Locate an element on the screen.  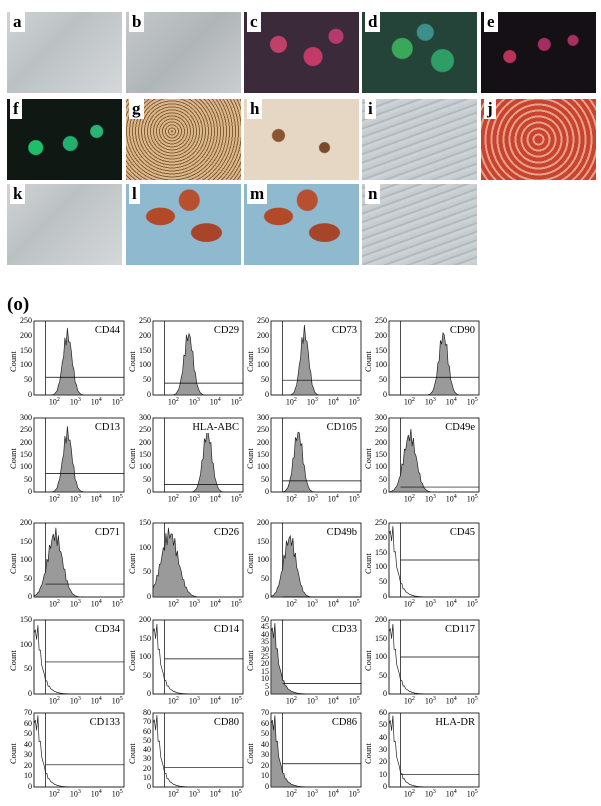
histogram-cd26: CD26 Count 0 50 100 150 102 103 104 105 is located at coordinates (185, 567).